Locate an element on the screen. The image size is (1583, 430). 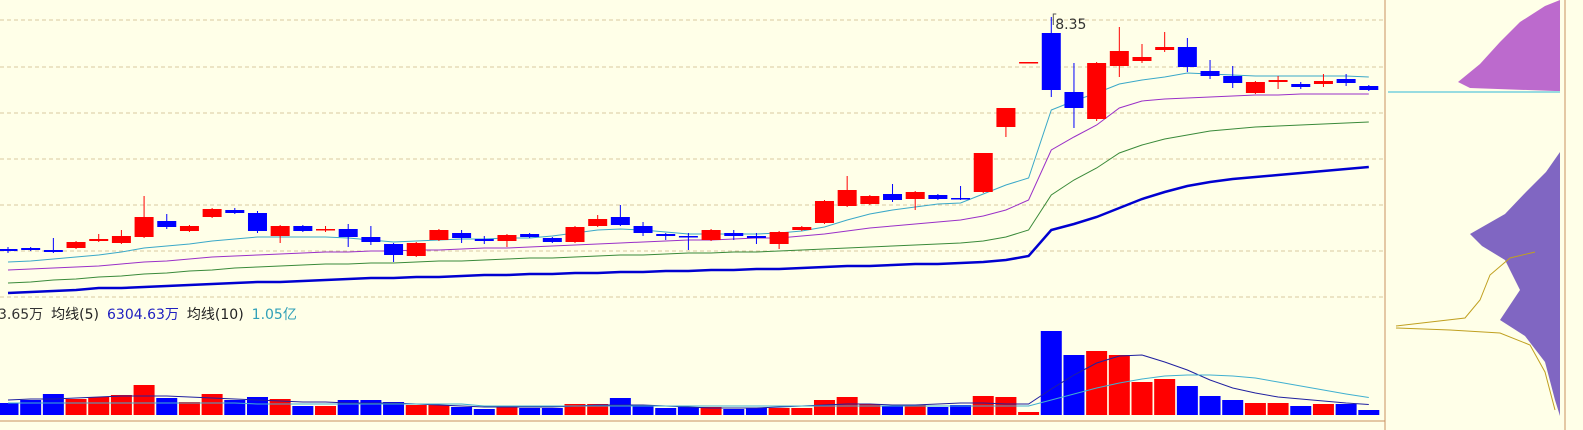
chip-upper is located at coordinates (1509, 45).